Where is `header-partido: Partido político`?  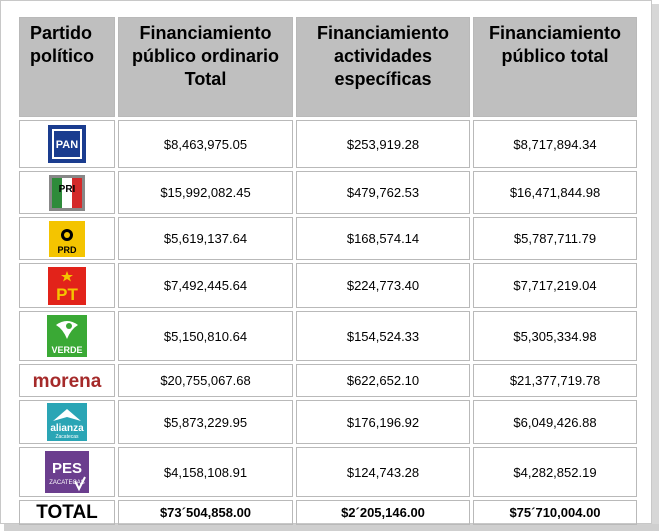
header-partido: Partido político is located at coordinates (67, 67).